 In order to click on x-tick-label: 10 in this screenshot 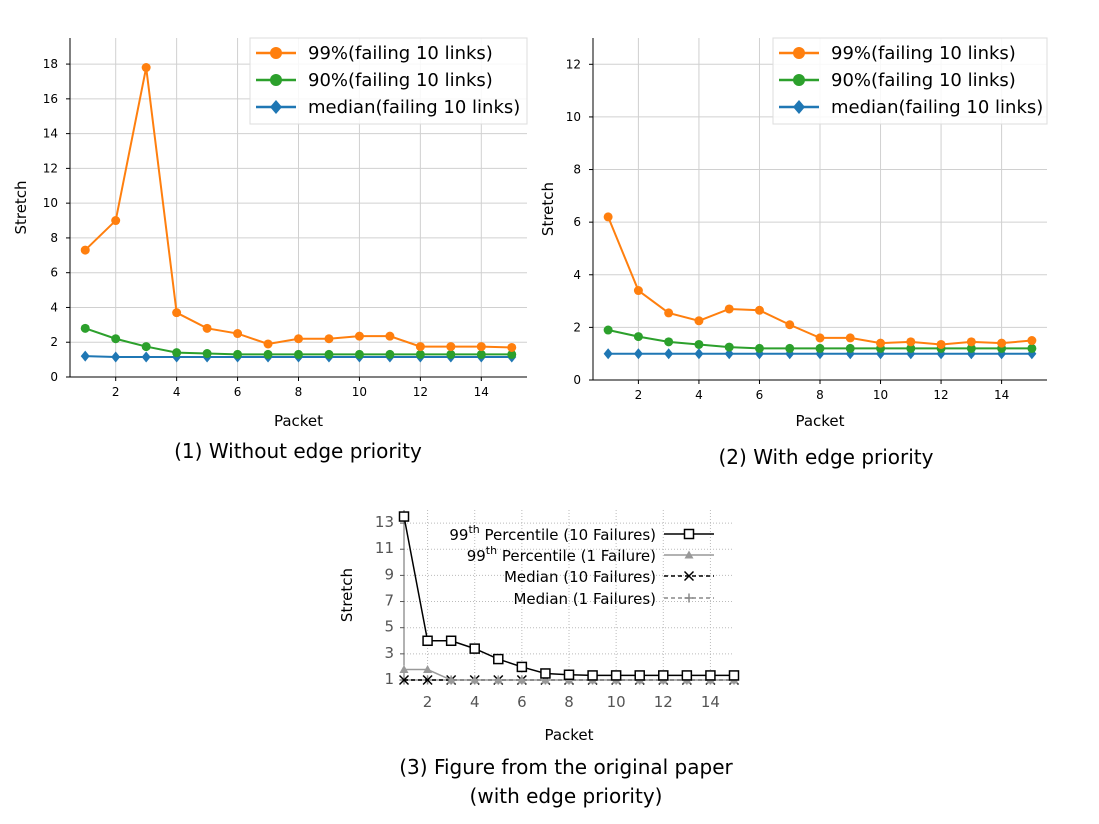, I will do `click(616, 702)`.